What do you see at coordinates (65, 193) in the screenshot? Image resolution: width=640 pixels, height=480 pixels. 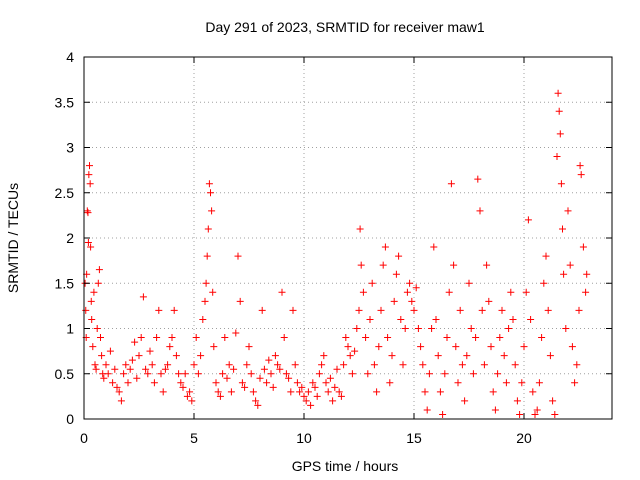 I see `y-tick-label: 2.5` at bounding box center [65, 193].